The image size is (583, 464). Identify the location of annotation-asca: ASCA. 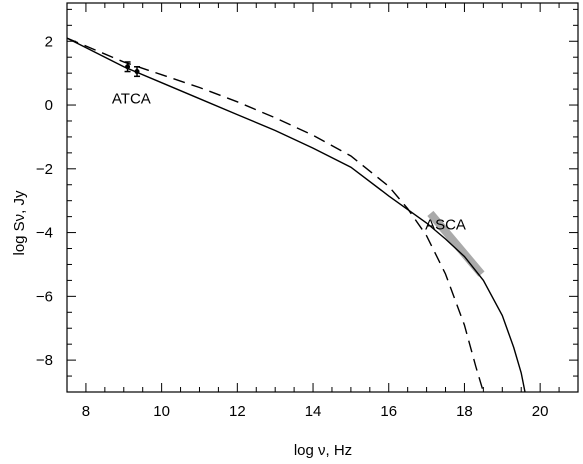
(445, 224).